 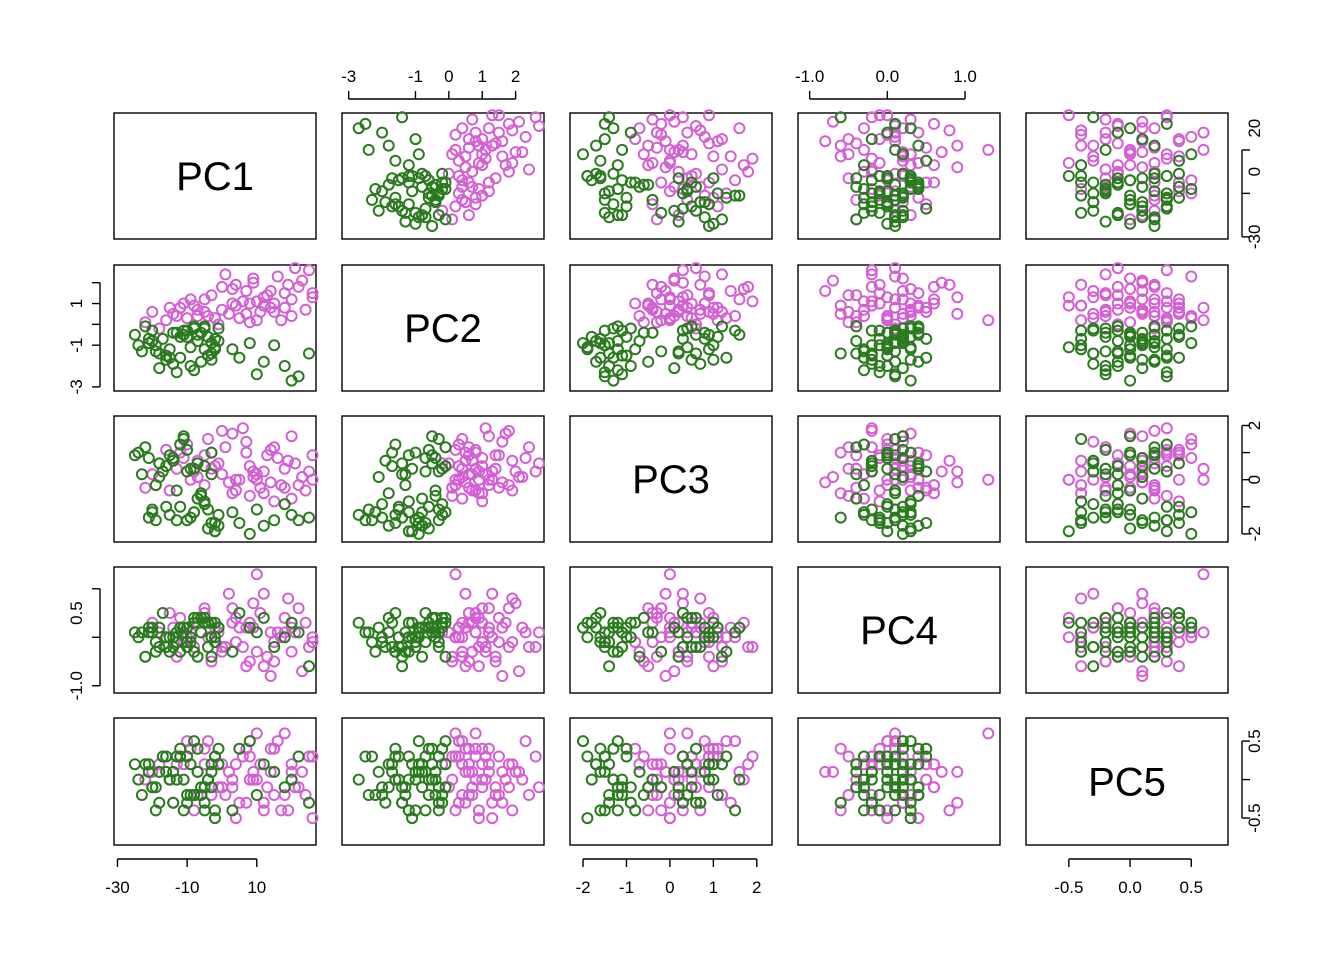 What do you see at coordinates (1105, 184) in the screenshot?
I see `point-s2-32-pc1-pc5` at bounding box center [1105, 184].